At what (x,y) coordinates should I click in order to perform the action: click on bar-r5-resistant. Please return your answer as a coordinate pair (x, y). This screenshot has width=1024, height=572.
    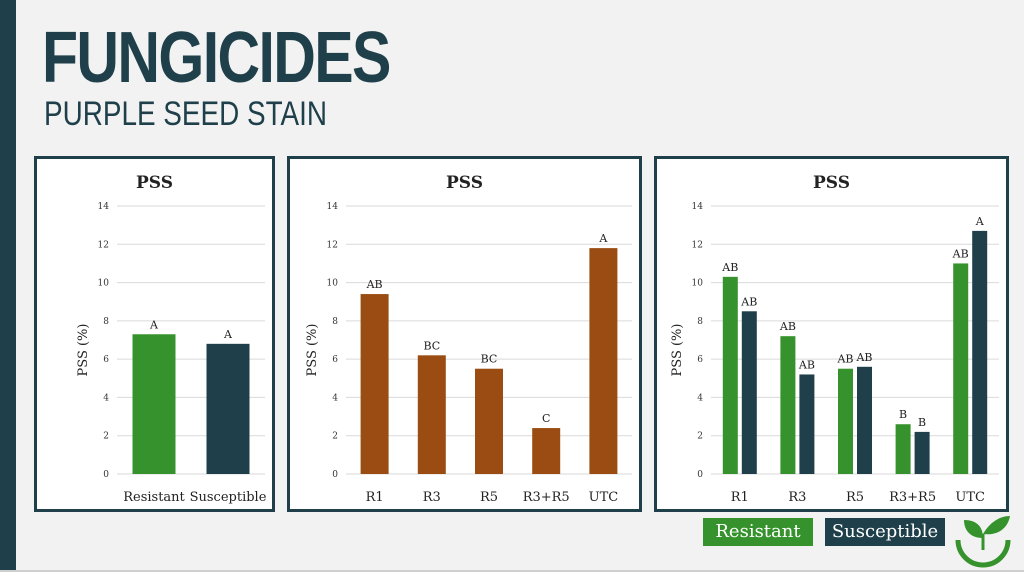
    Looking at the image, I should click on (845, 421).